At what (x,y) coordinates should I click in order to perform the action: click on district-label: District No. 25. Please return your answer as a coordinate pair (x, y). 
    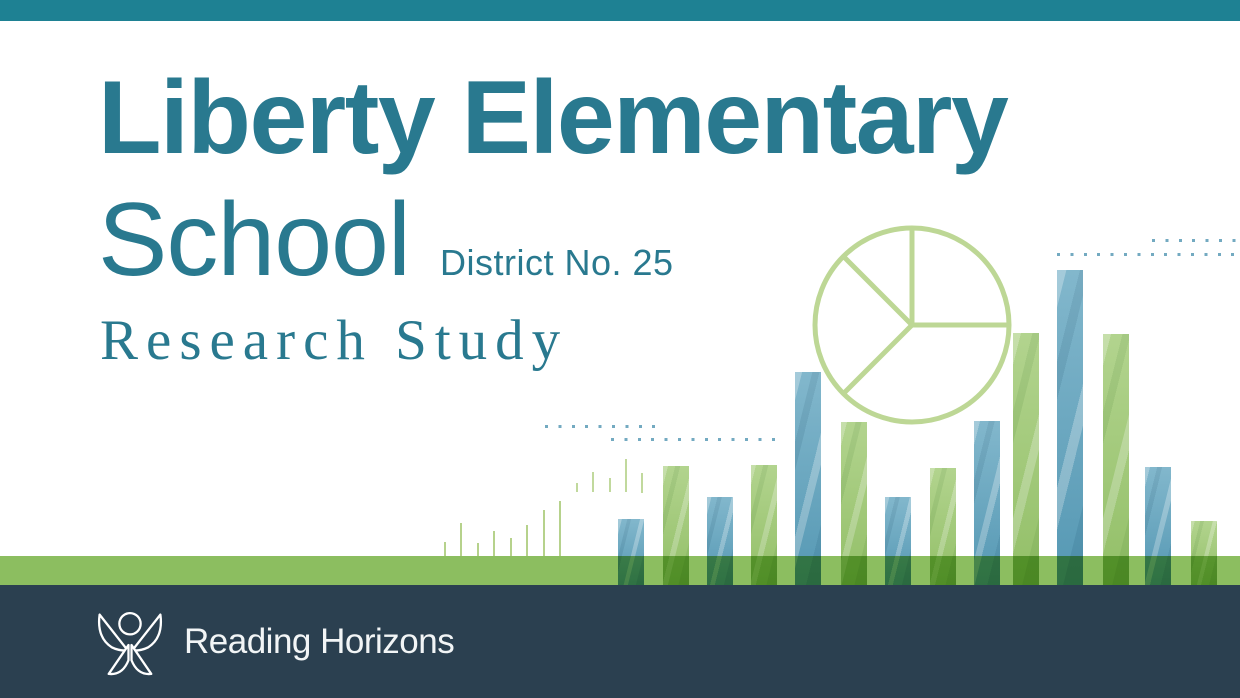
    Looking at the image, I should click on (557, 262).